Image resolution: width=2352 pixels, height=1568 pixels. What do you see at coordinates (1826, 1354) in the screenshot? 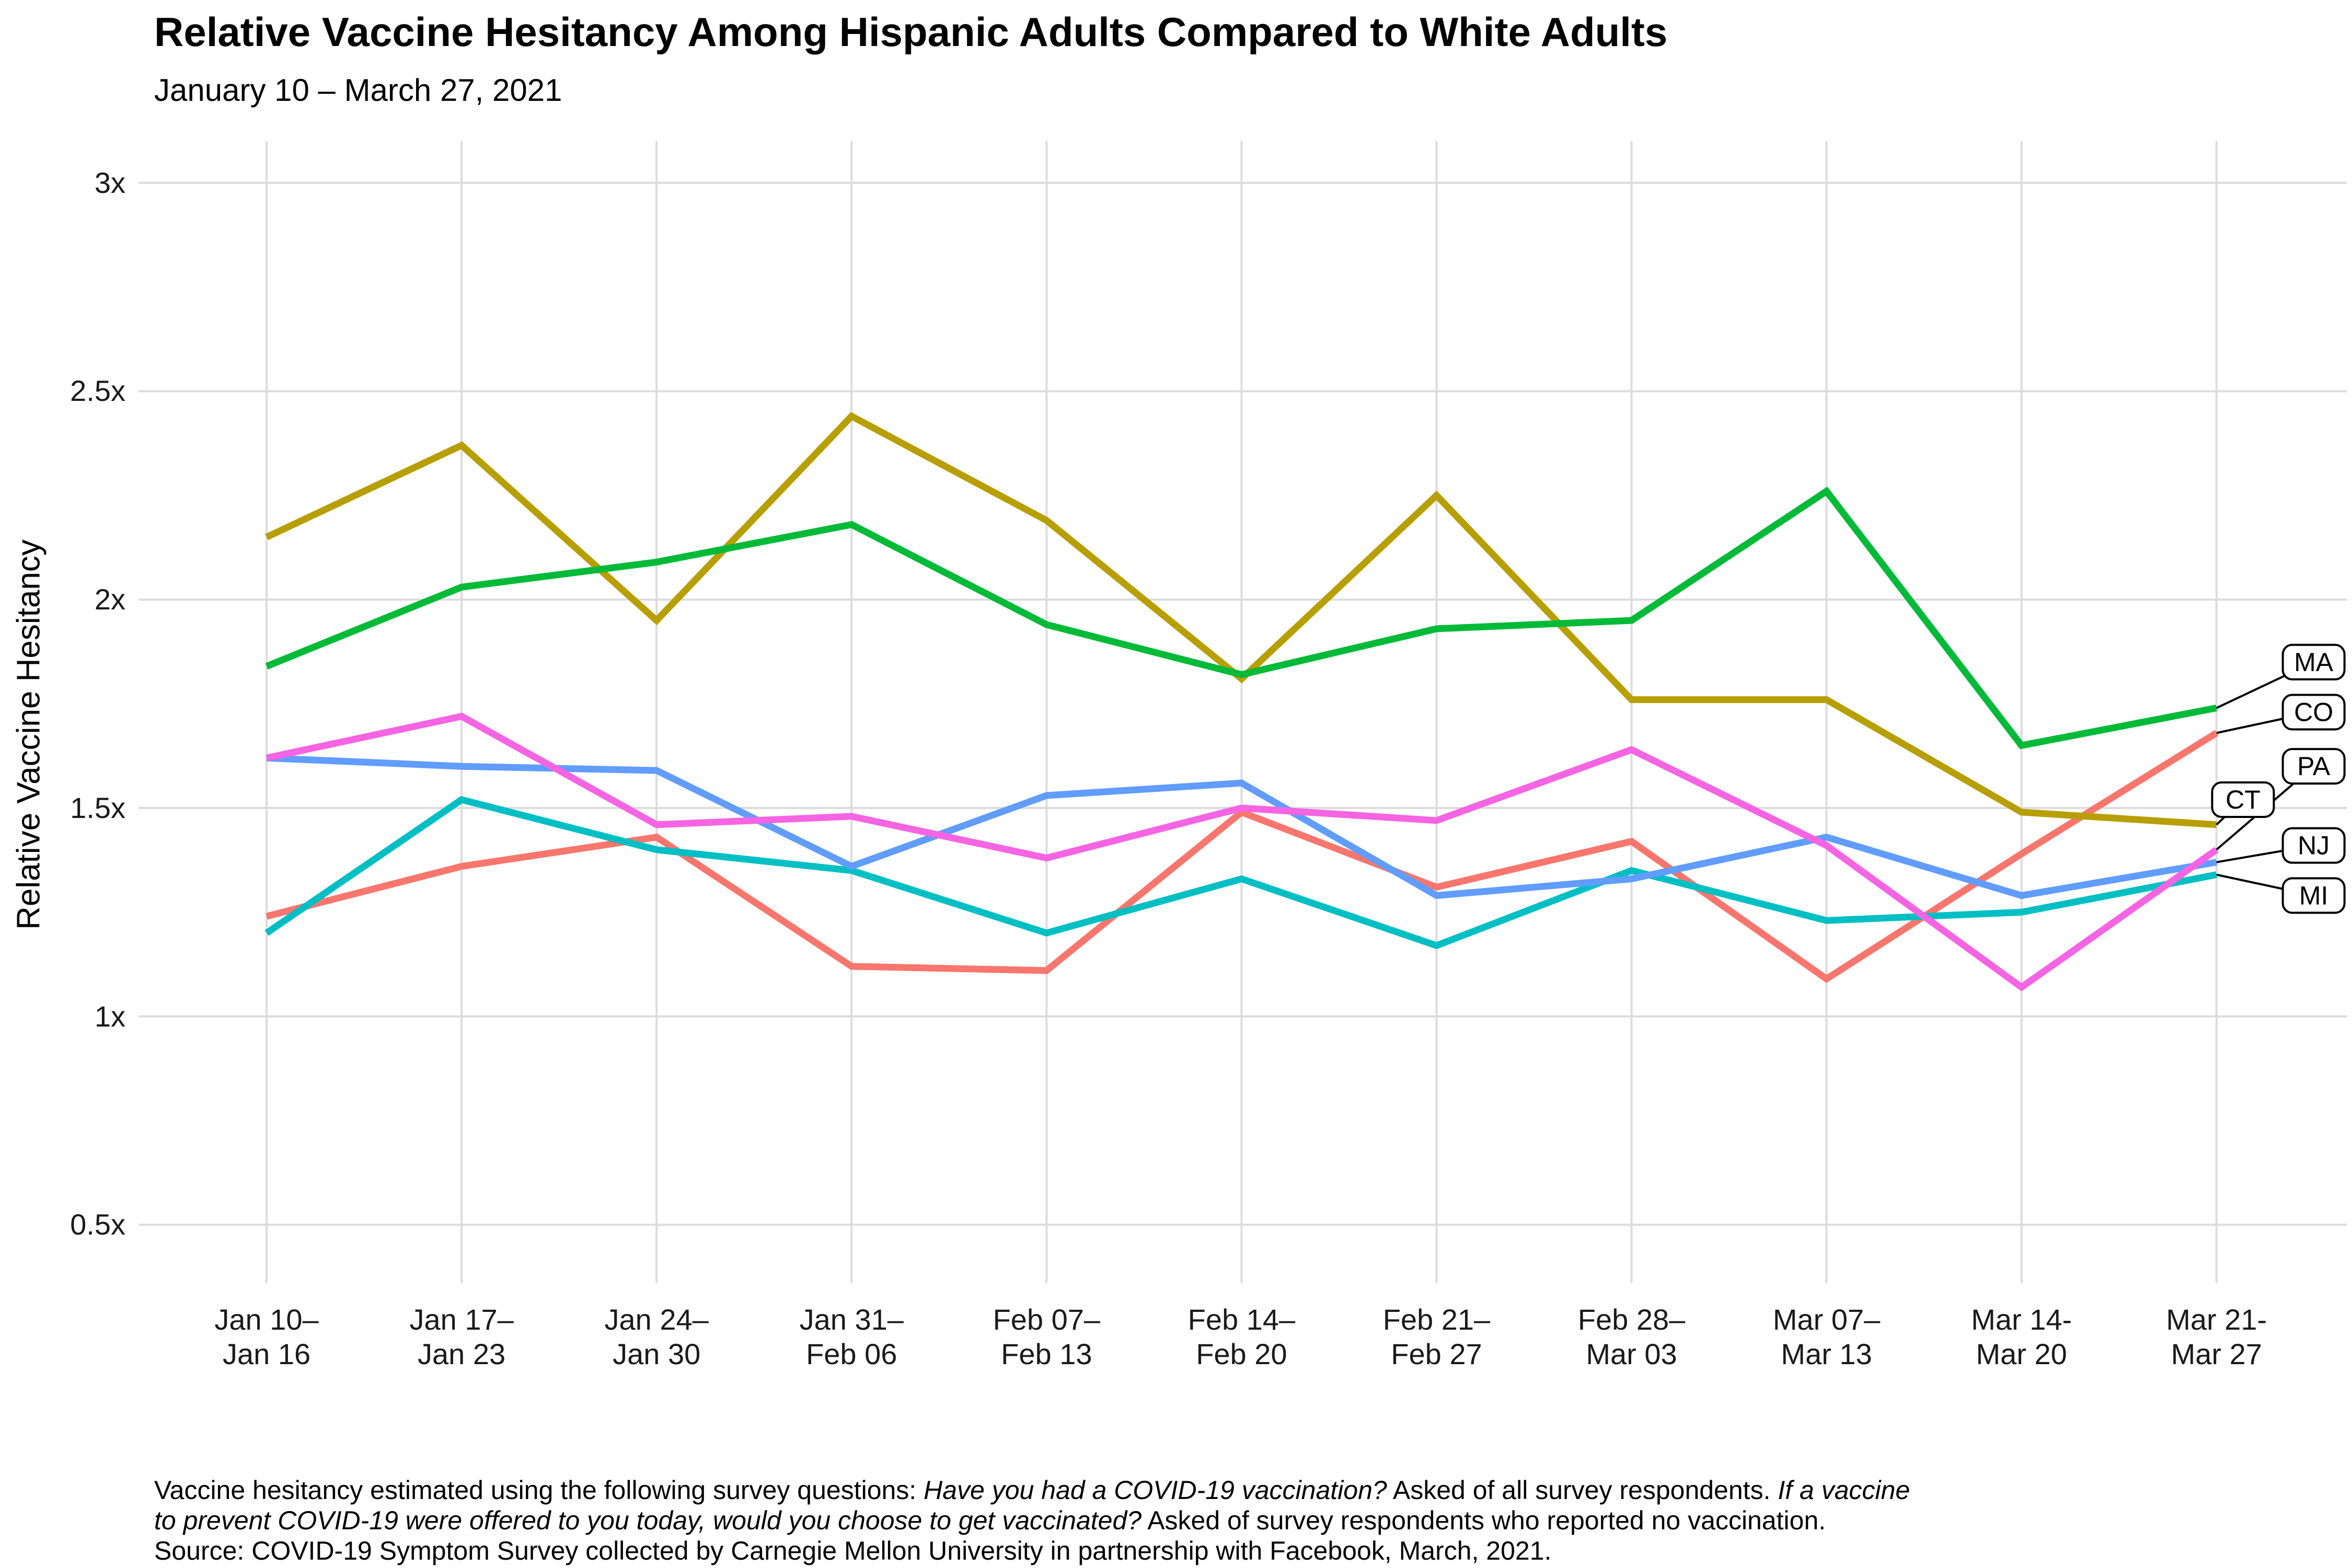
I see `x-tick-line: Mar 13` at bounding box center [1826, 1354].